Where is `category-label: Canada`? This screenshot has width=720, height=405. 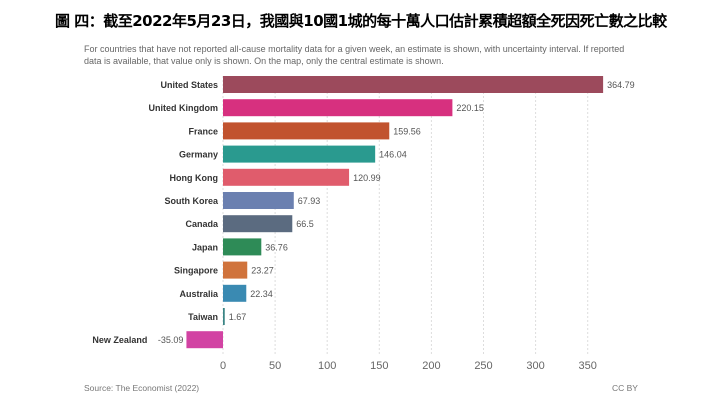
category-label: Canada is located at coordinates (202, 224).